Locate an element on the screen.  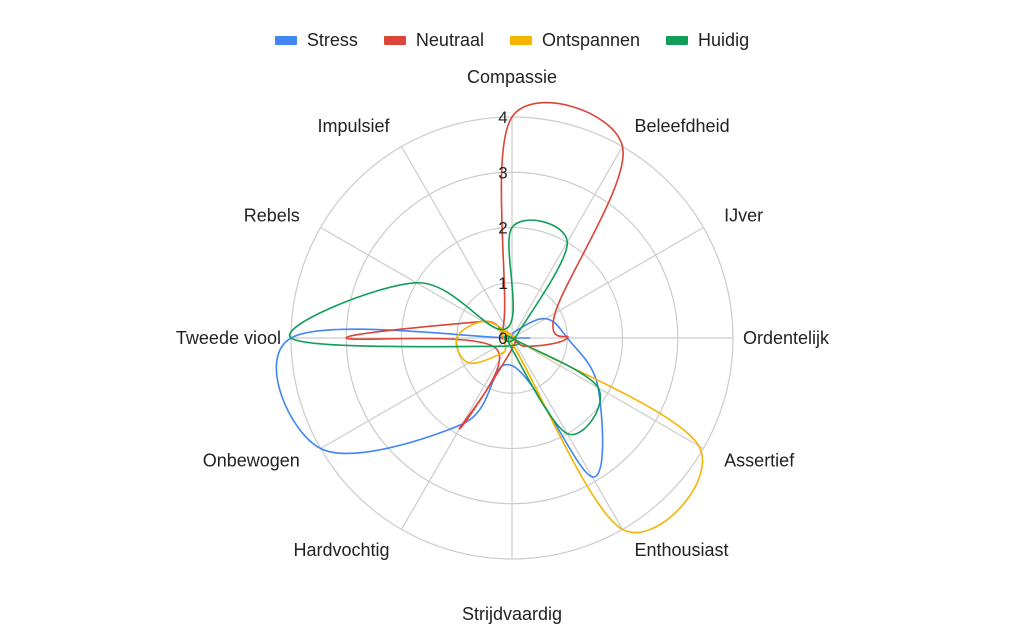
legend: Stress Neutraal Ontspannen Huidig is located at coordinates (512, 40).